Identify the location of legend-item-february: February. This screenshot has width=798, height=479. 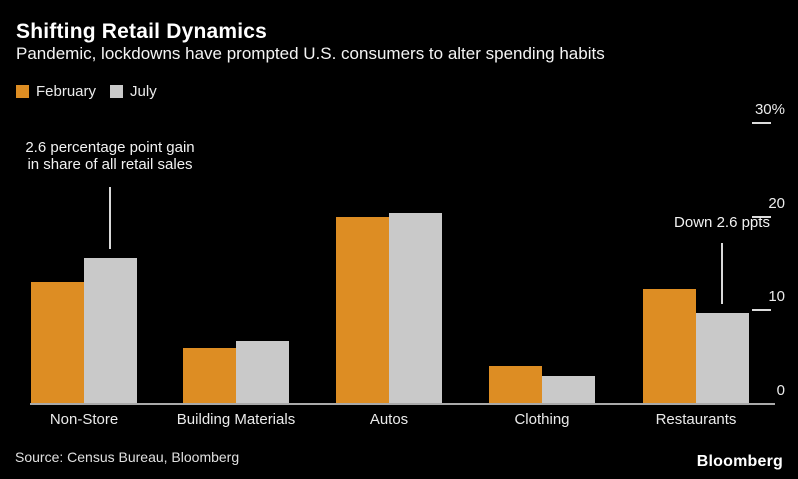
(56, 91).